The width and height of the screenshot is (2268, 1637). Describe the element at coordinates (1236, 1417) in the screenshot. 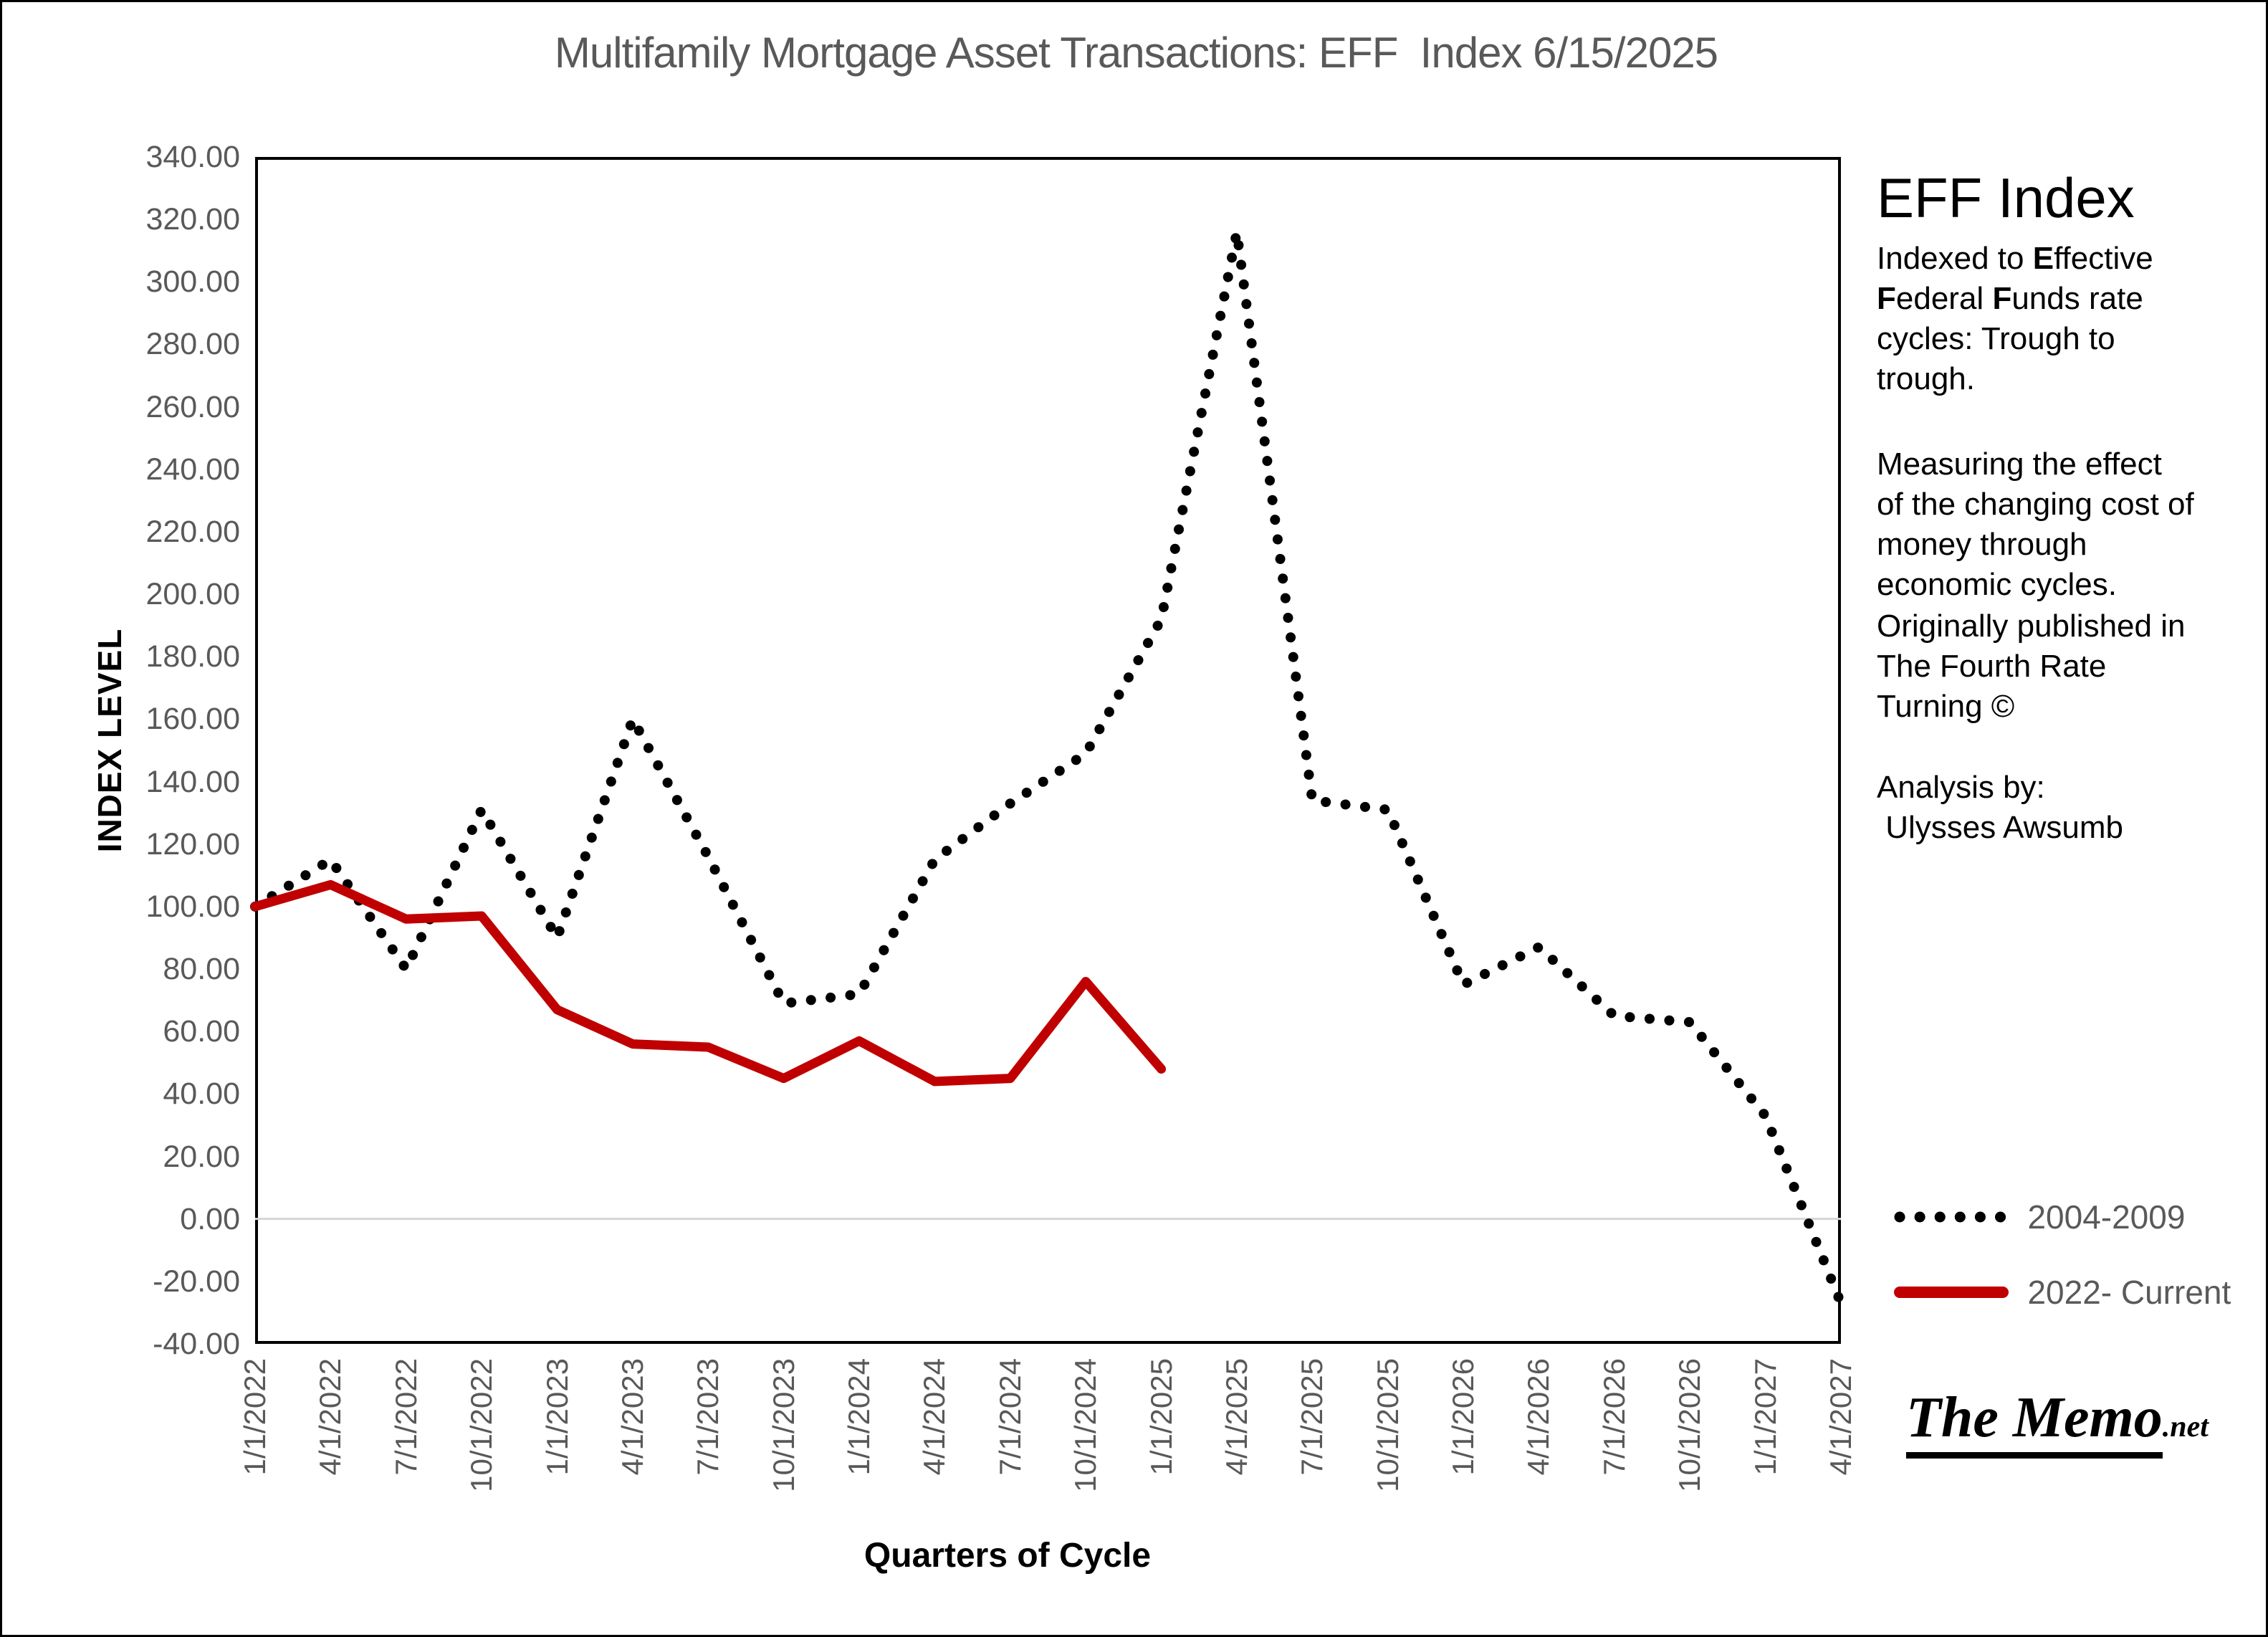

I see `x-tick-label: 4/1/2025` at that location.